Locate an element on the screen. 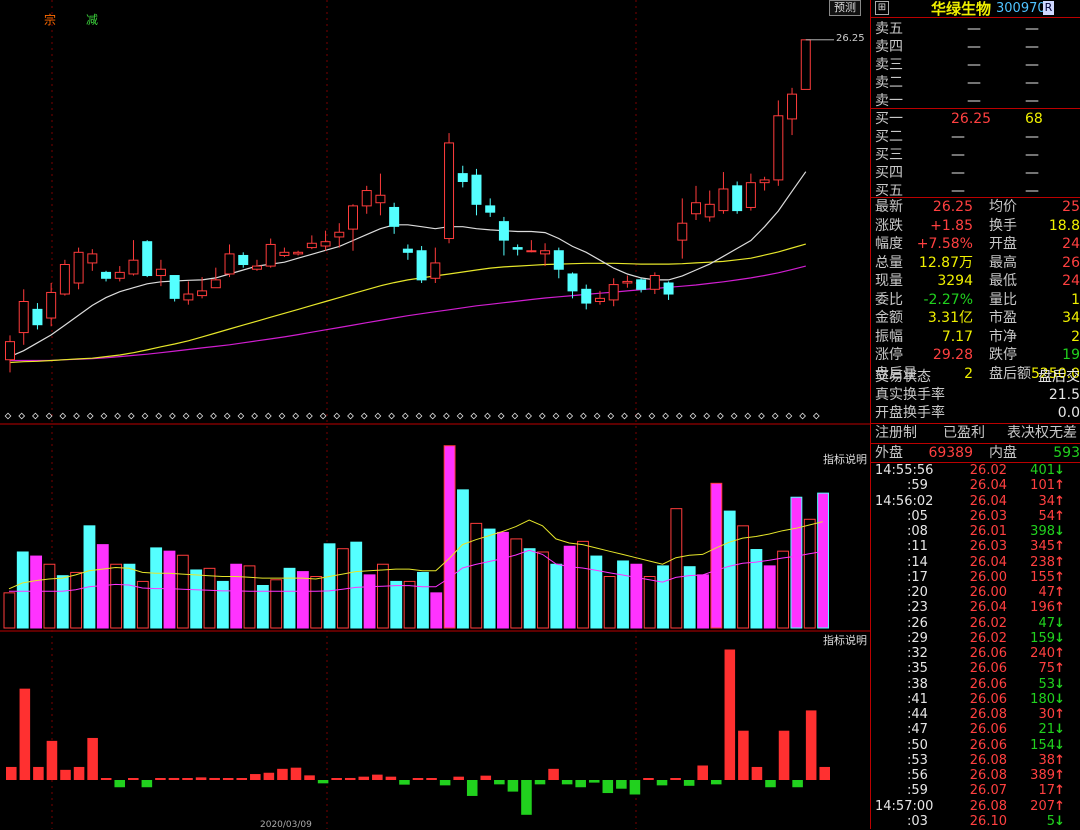 The width and height of the screenshot is (1080, 830). buy-level-vol: — is located at coordinates (1032, 173).